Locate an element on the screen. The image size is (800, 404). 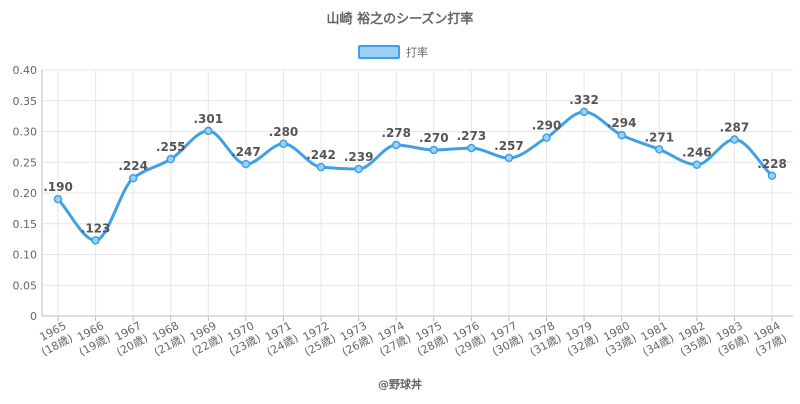
data-label: .290 is located at coordinates (547, 126).